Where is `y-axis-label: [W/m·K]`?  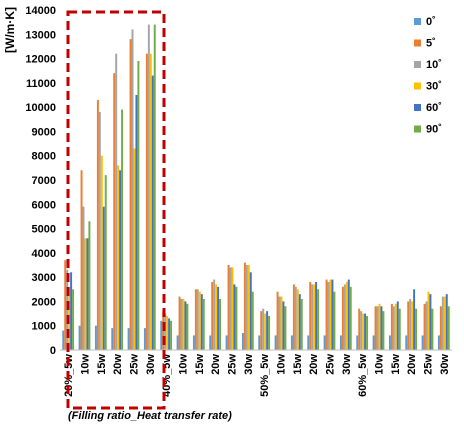 y-axis-label: [W/m·K] is located at coordinates (10, 30).